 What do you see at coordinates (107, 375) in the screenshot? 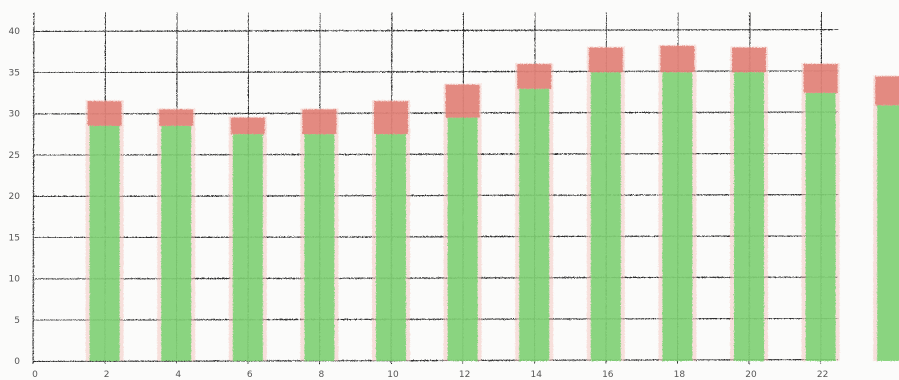
I see `x-tick-label: 2` at bounding box center [107, 375].